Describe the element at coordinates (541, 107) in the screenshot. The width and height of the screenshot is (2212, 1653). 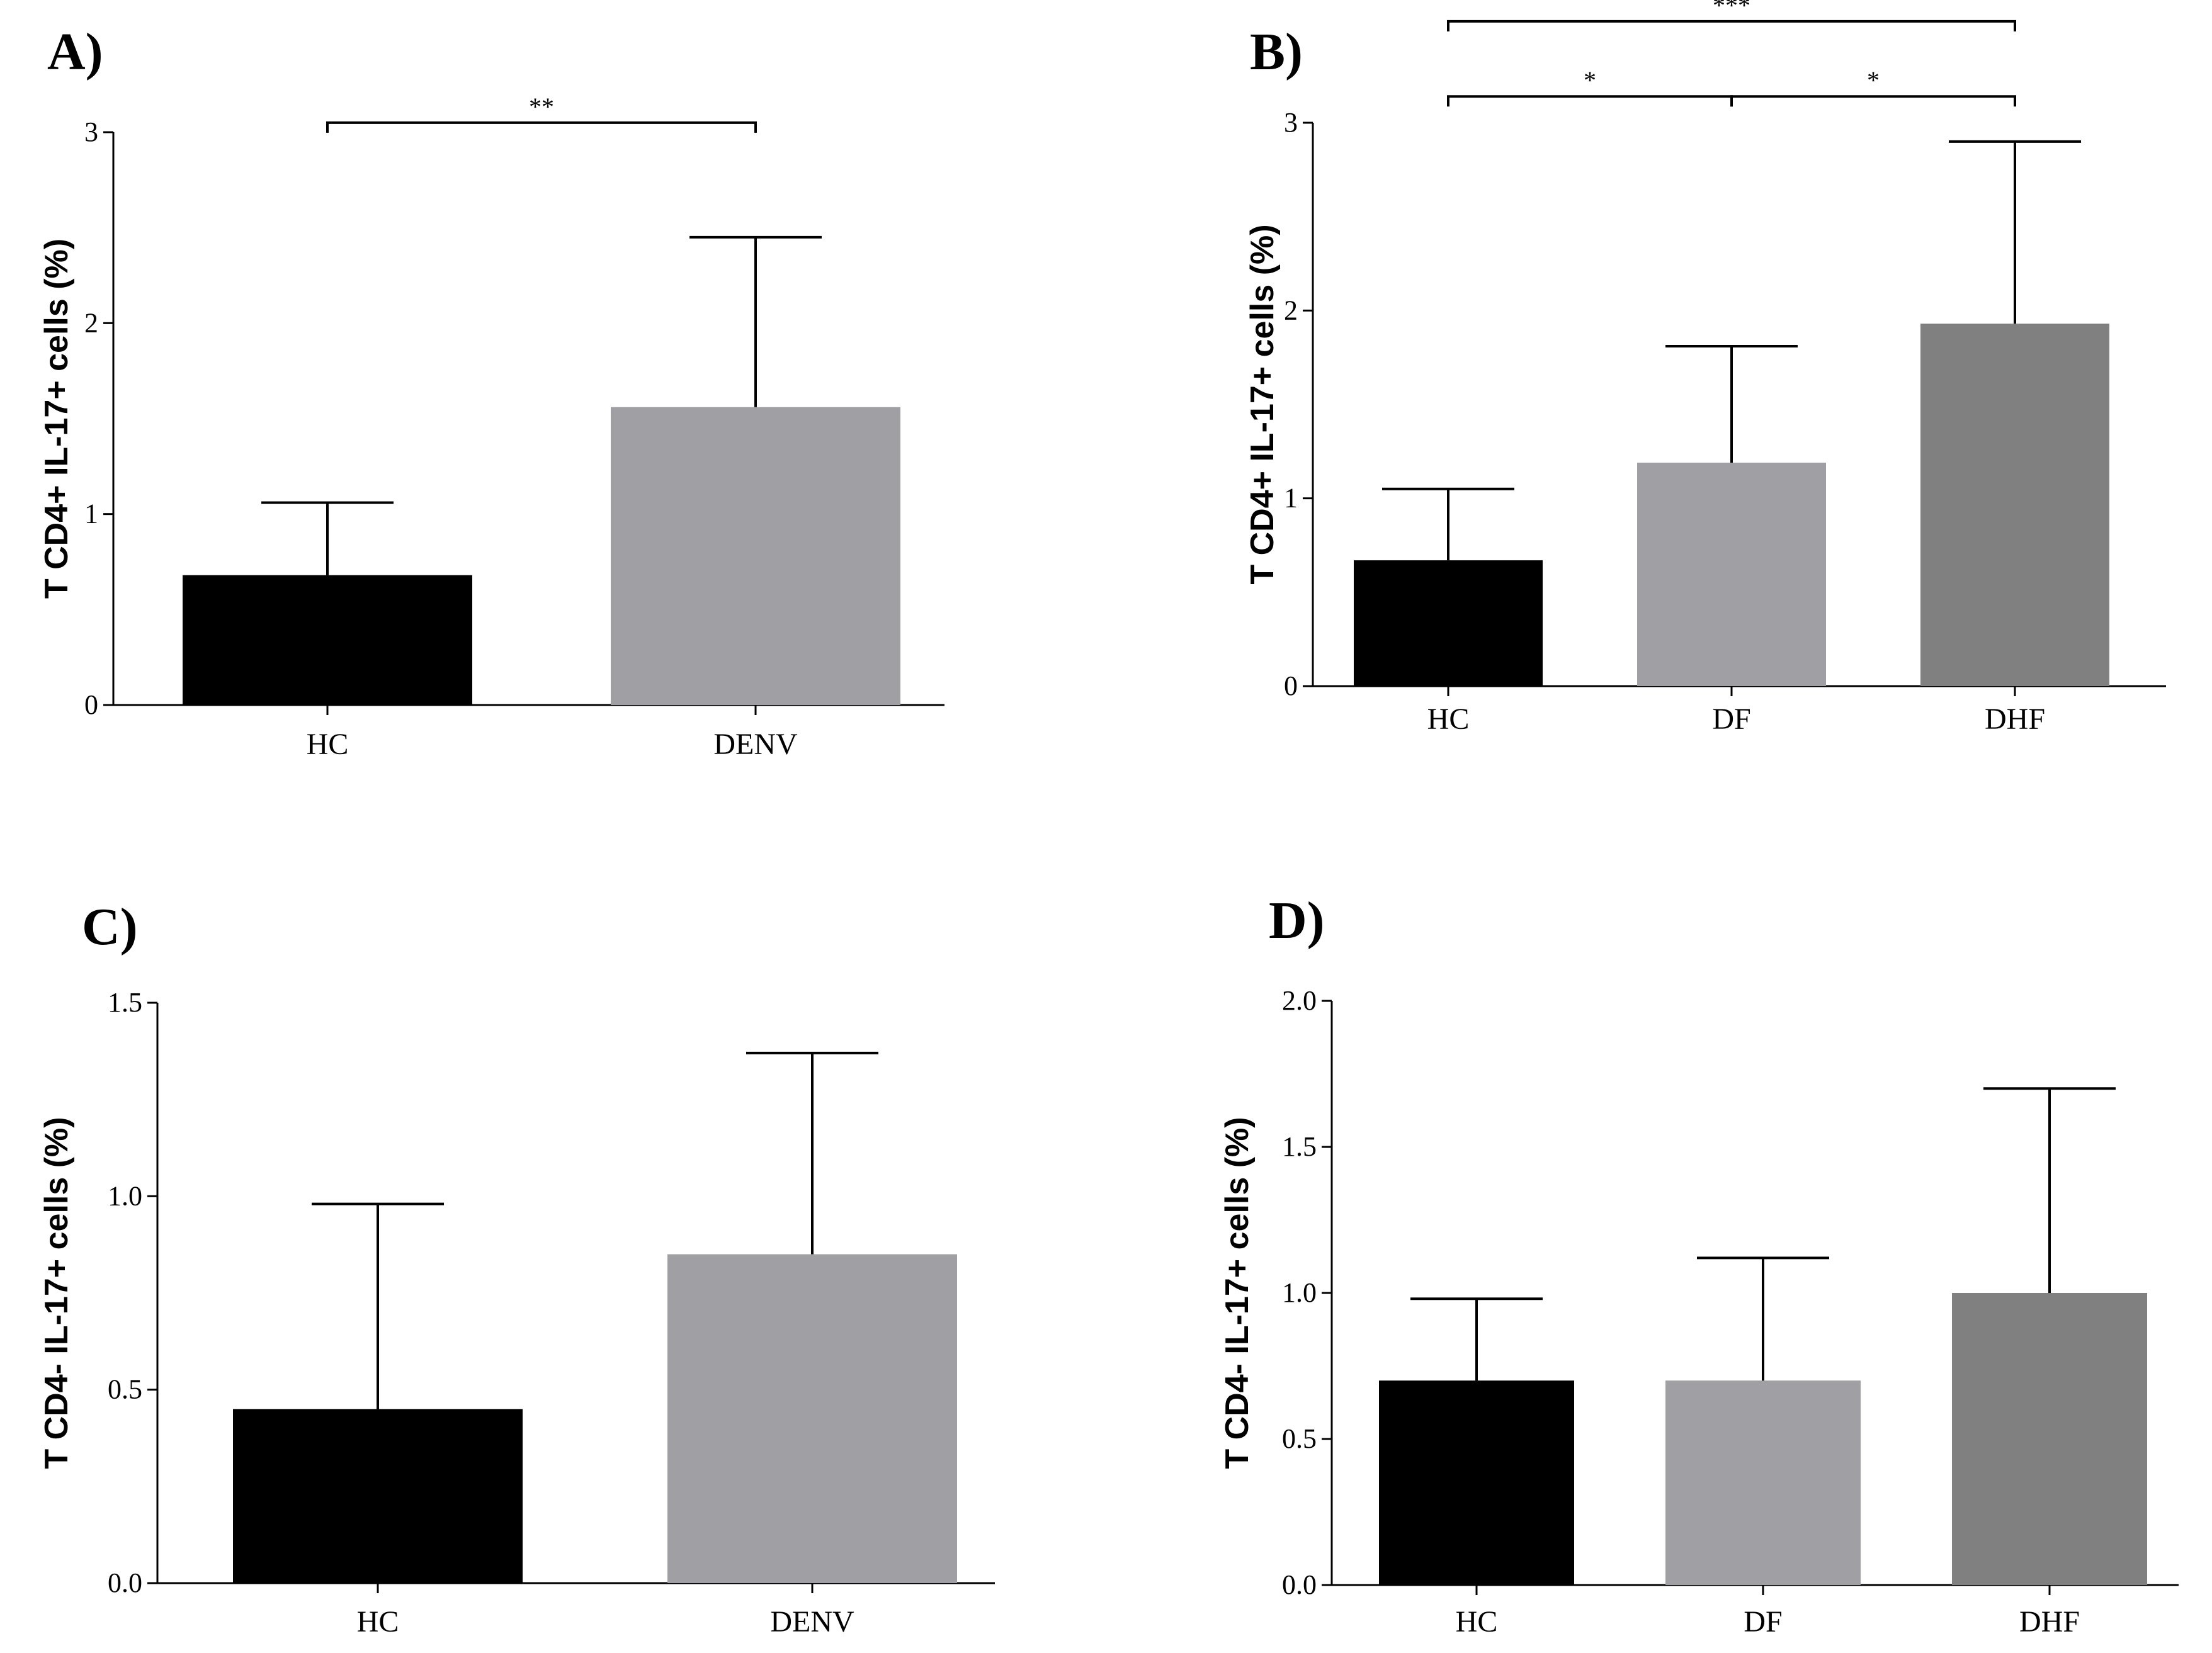
I see `significance-label: **` at that location.